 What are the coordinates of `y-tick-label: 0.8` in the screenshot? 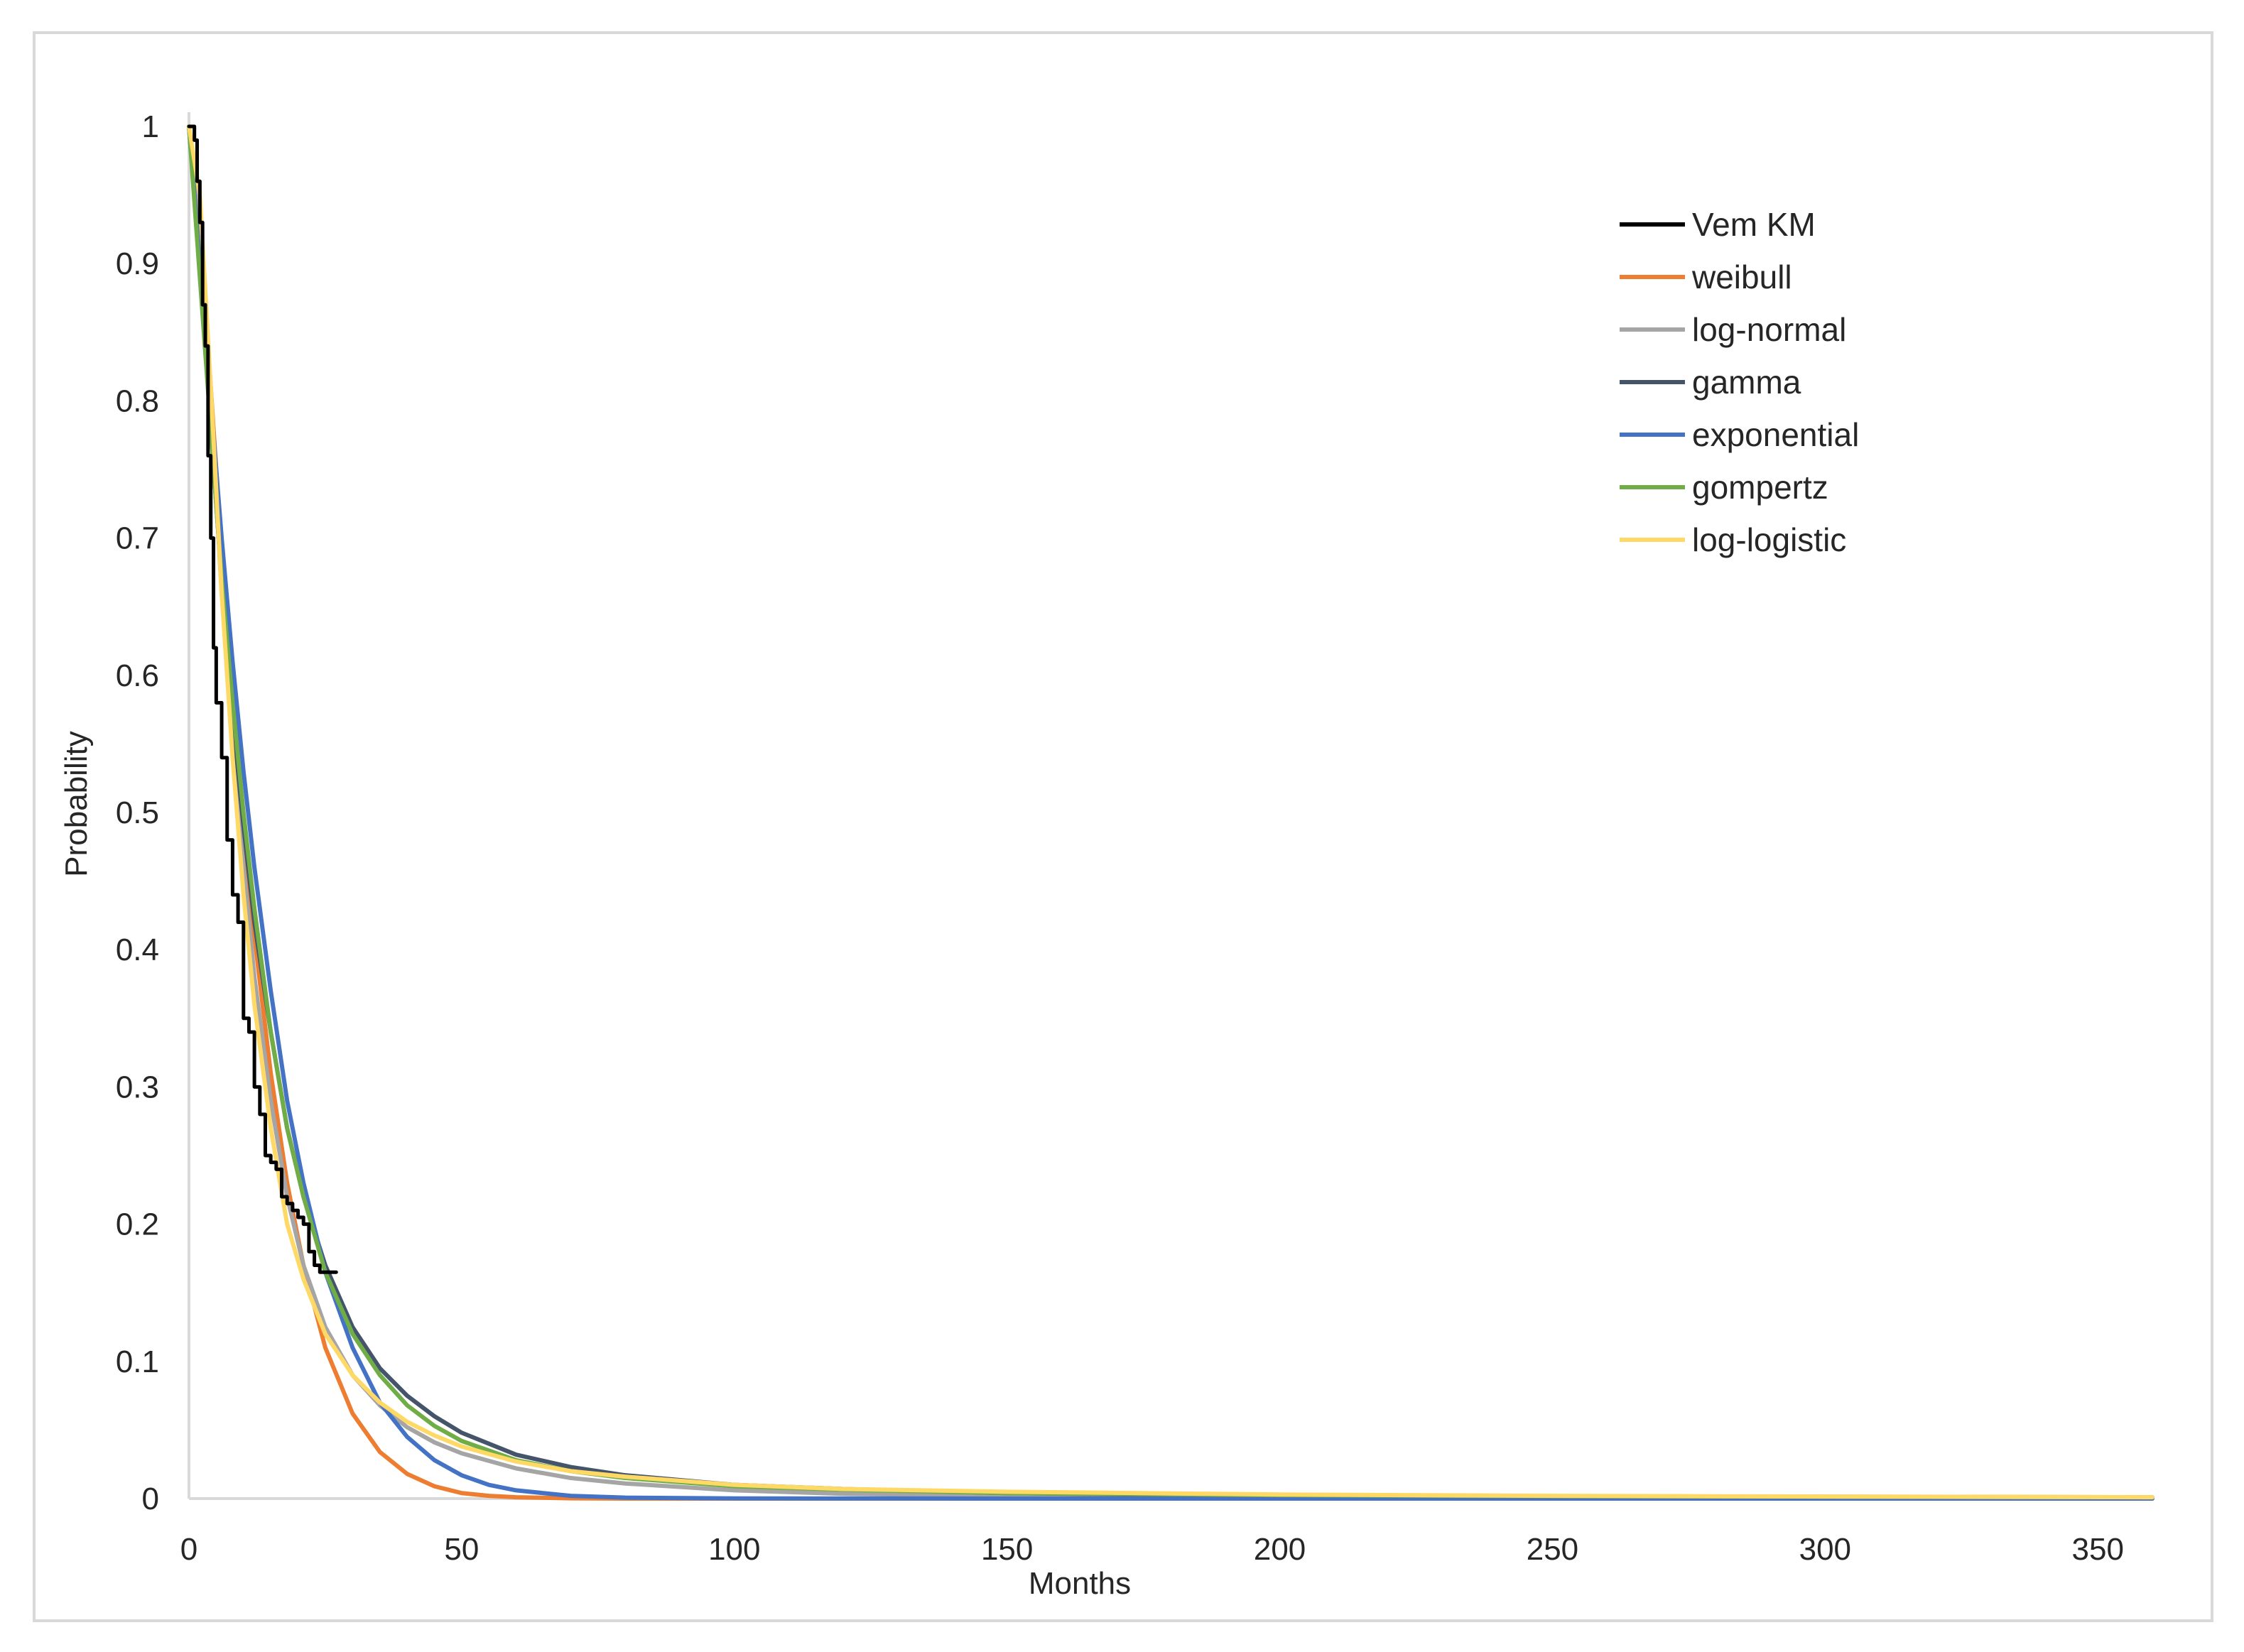 It's located at (137, 401).